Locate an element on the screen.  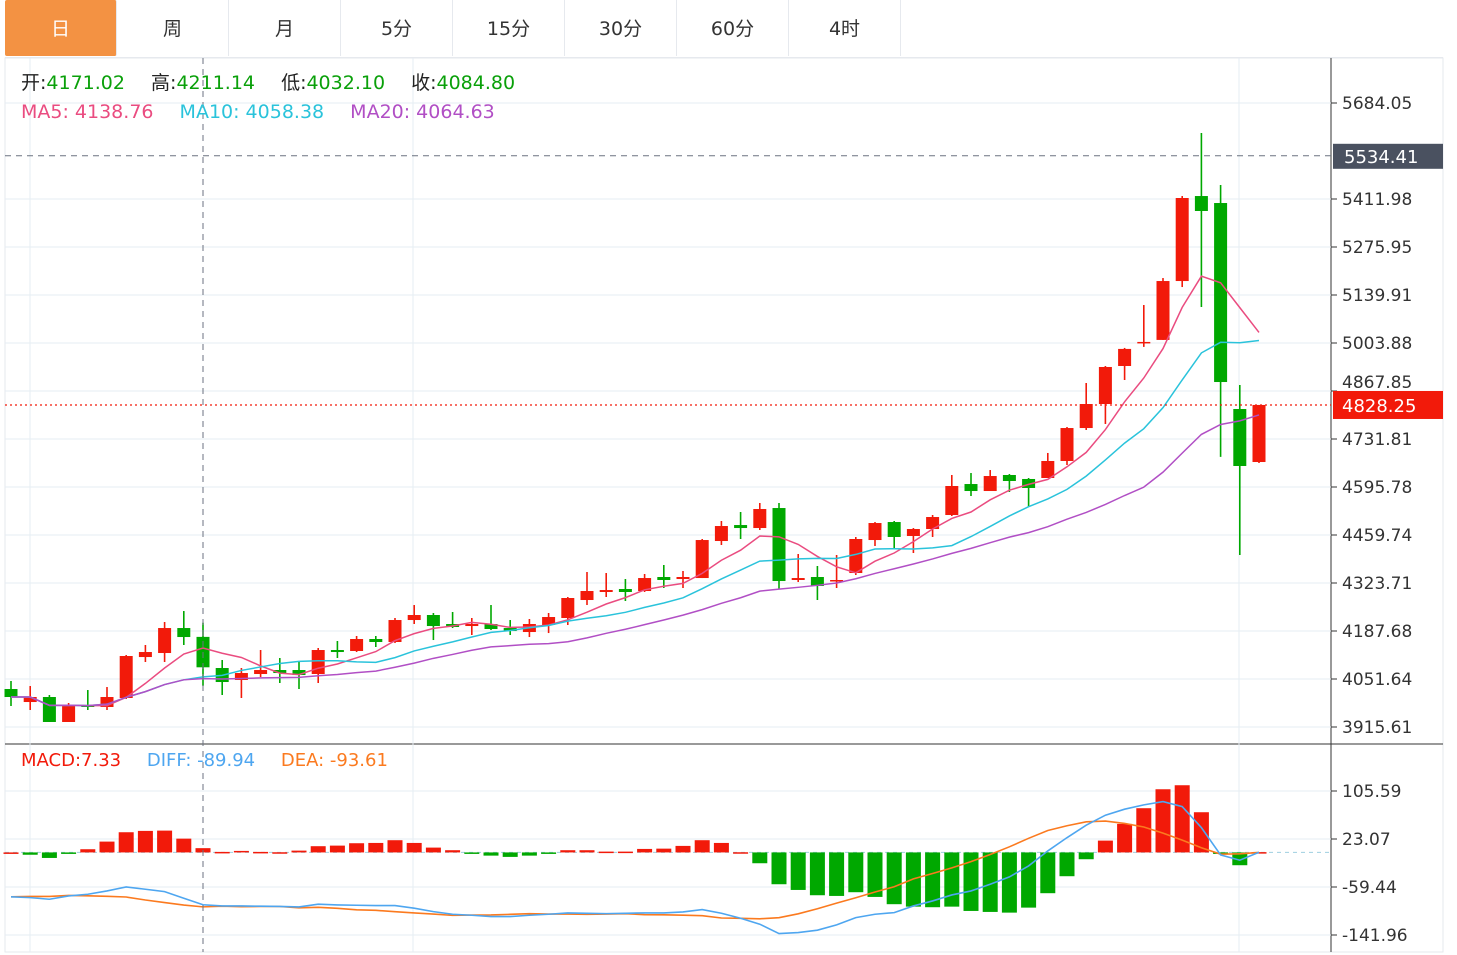
tab-6: 60分 is located at coordinates (733, 28).